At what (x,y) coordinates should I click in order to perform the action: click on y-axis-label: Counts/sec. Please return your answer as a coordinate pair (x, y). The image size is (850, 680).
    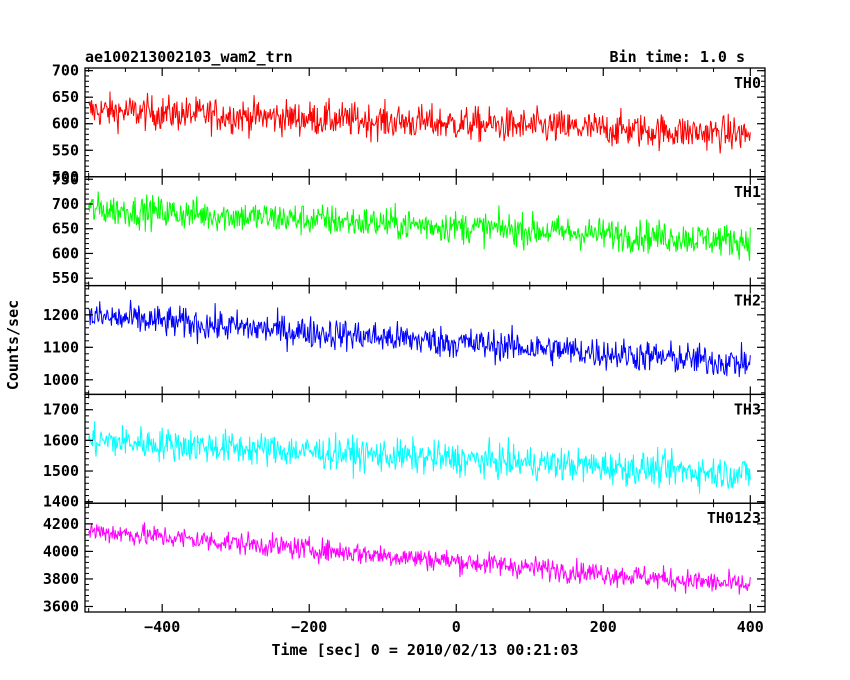
    Looking at the image, I should click on (13, 345).